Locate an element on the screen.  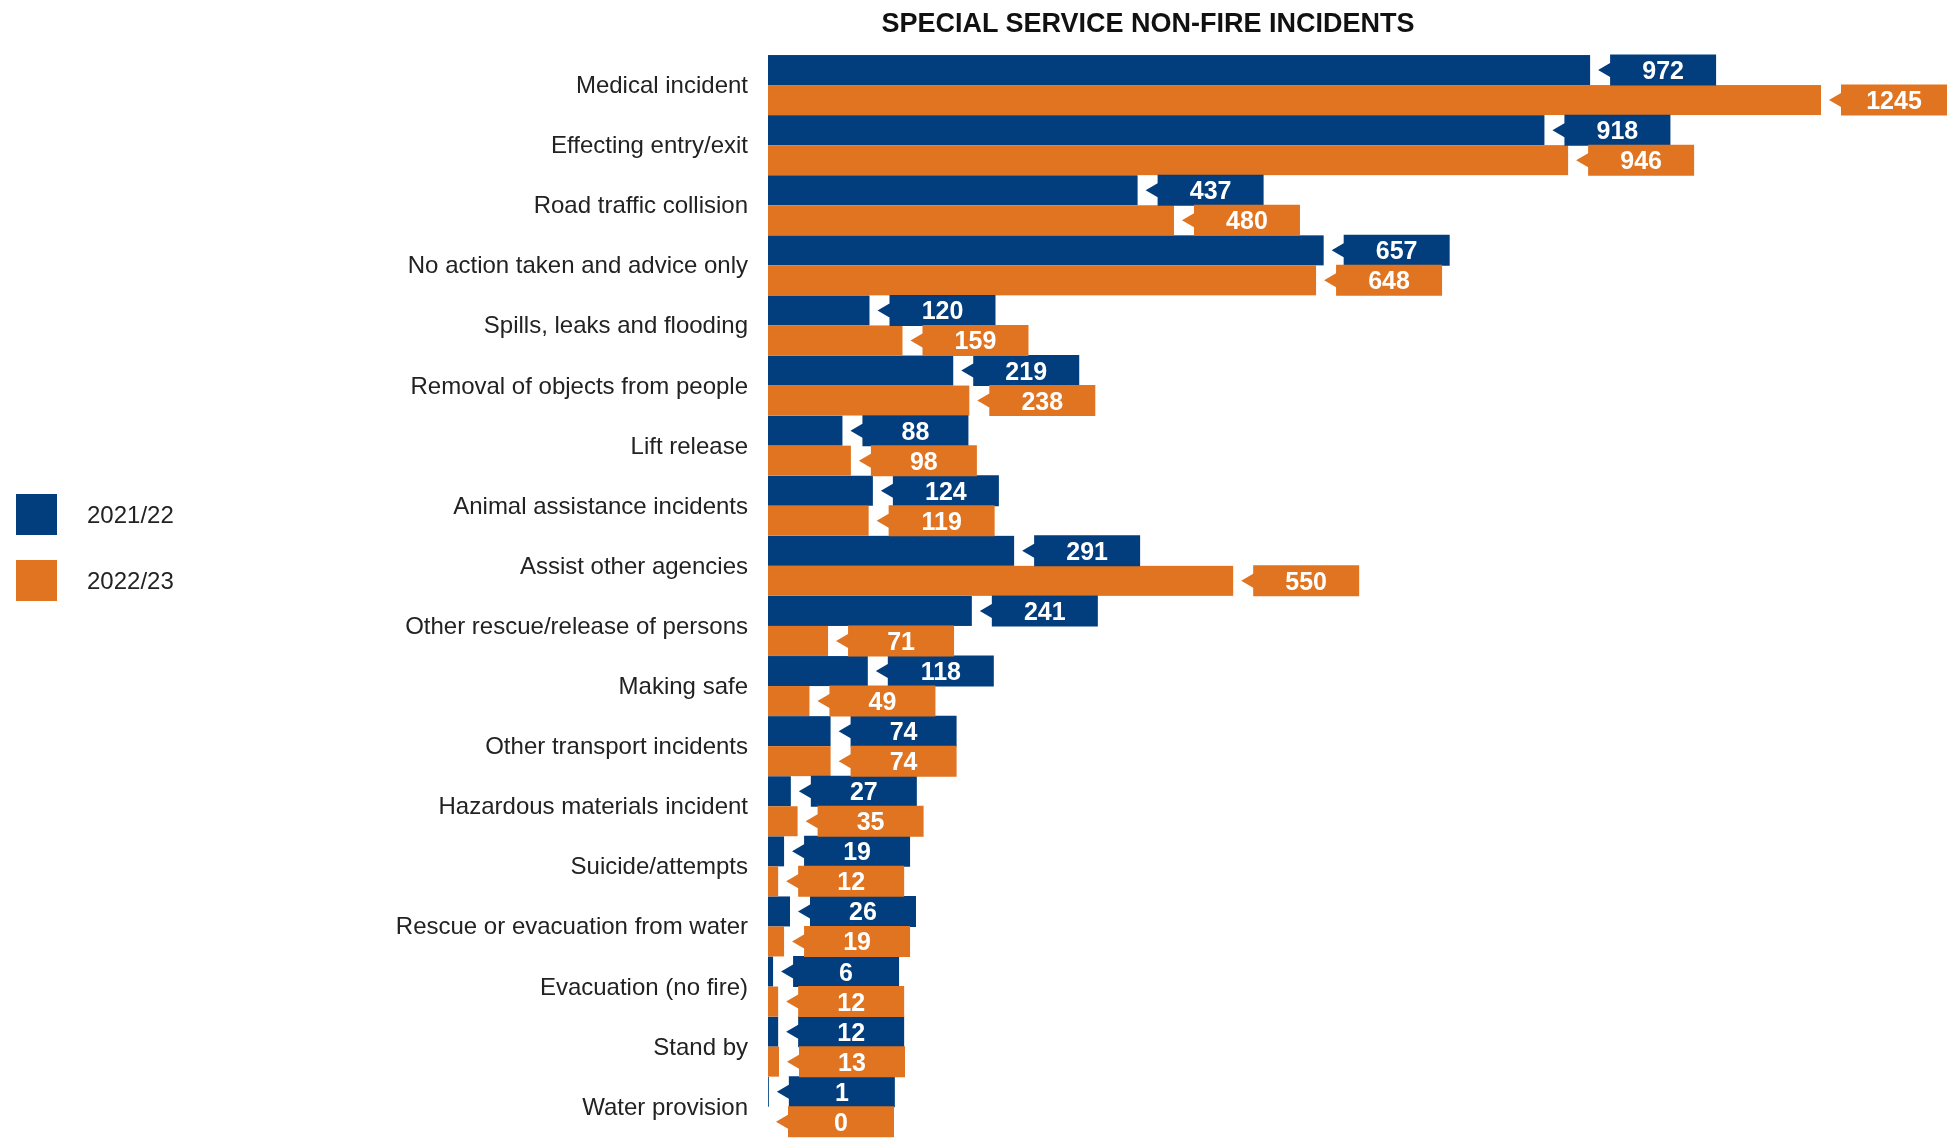
data-label: 159 is located at coordinates (975, 340).